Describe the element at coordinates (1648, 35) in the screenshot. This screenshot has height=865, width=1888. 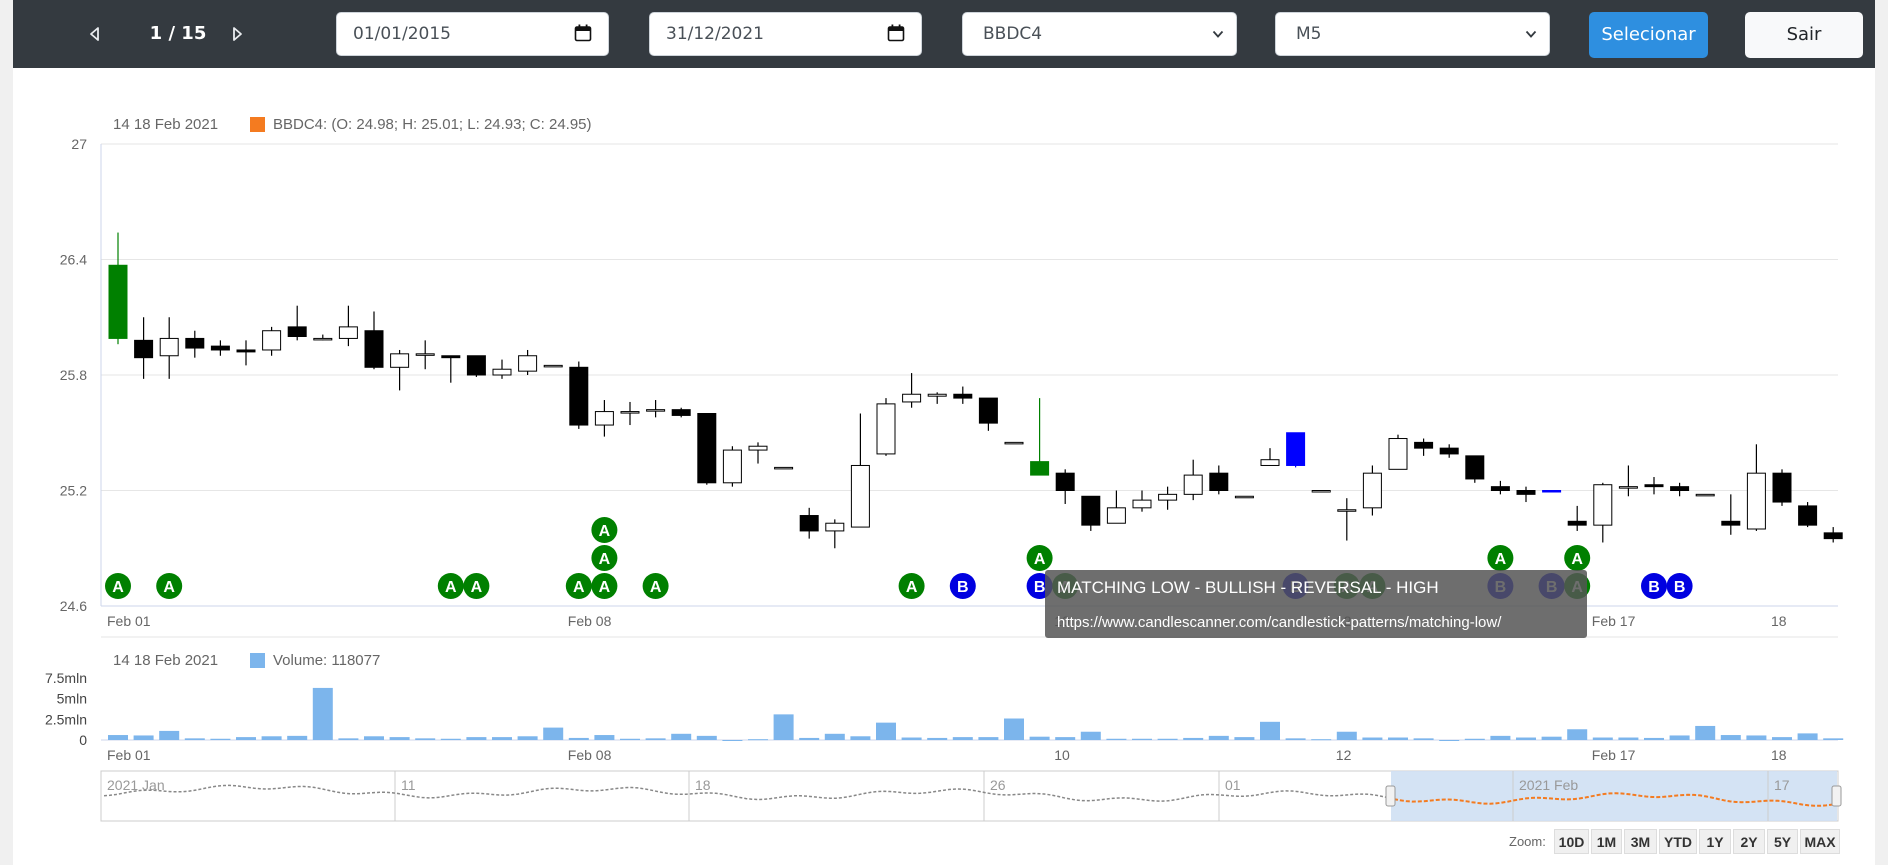
I see `select-button: Selecionar` at that location.